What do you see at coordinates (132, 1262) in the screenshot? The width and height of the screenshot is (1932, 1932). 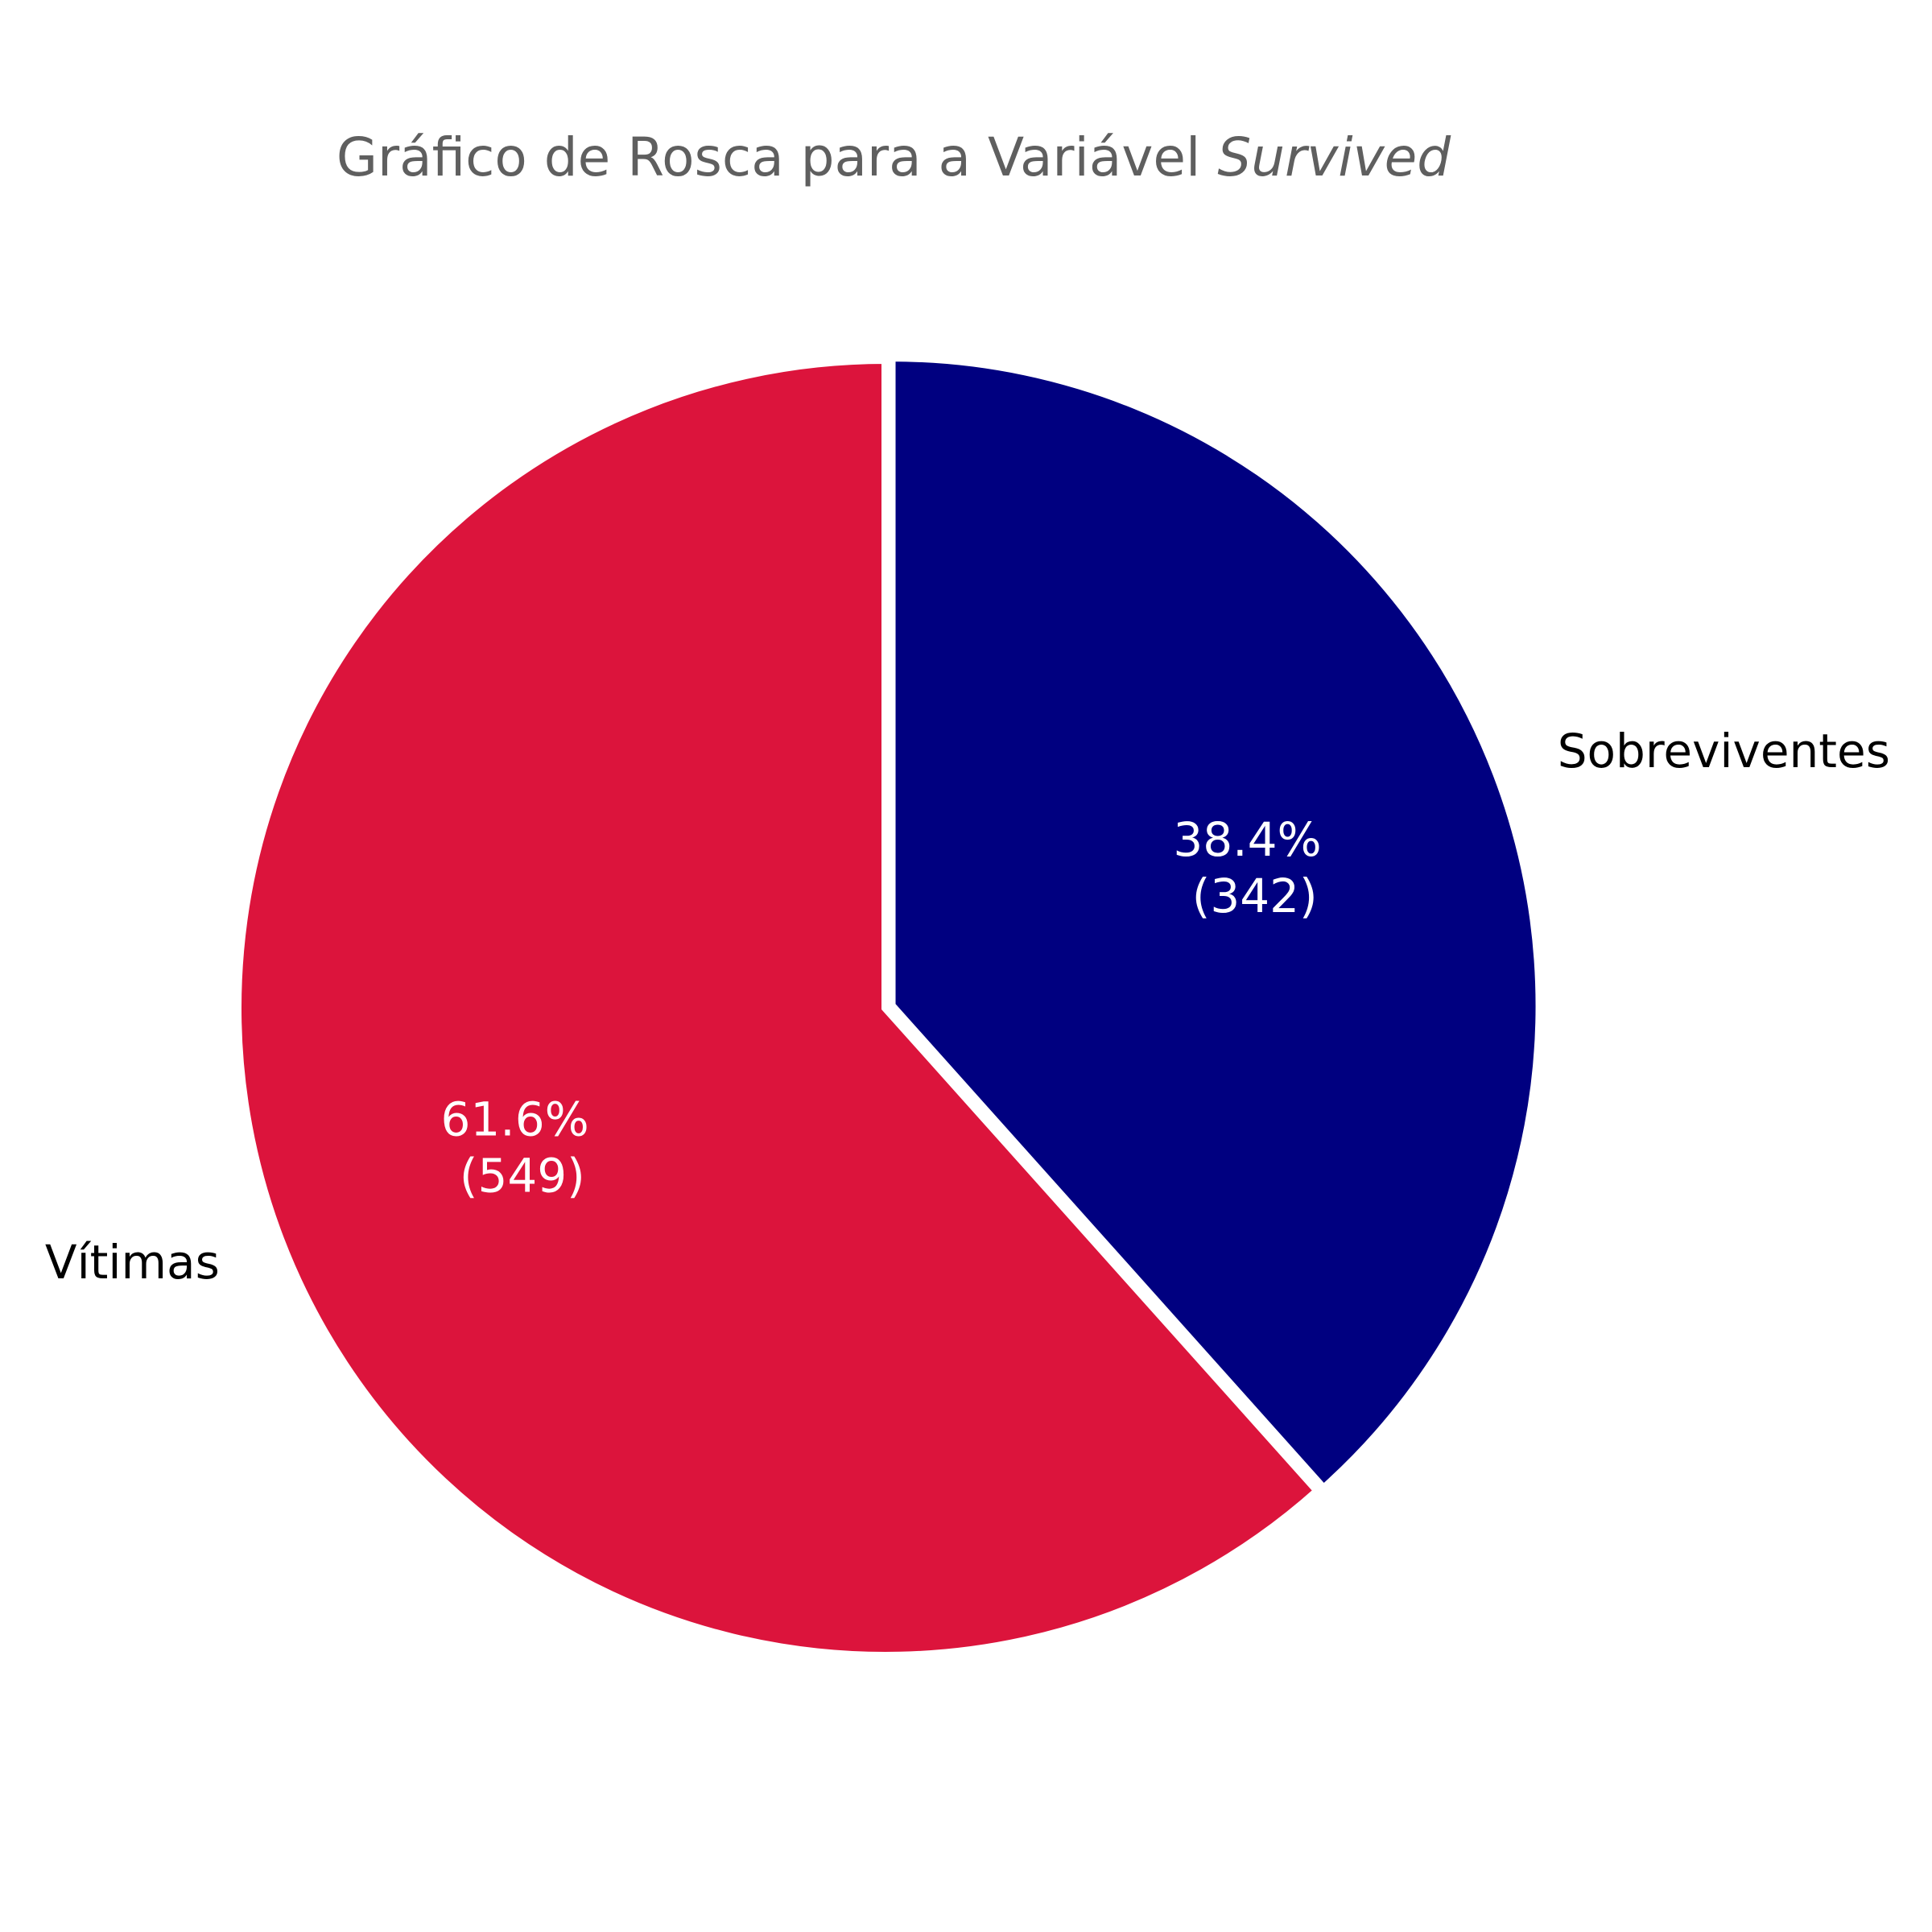 I see `slice-label-vitimas: Vítimas` at bounding box center [132, 1262].